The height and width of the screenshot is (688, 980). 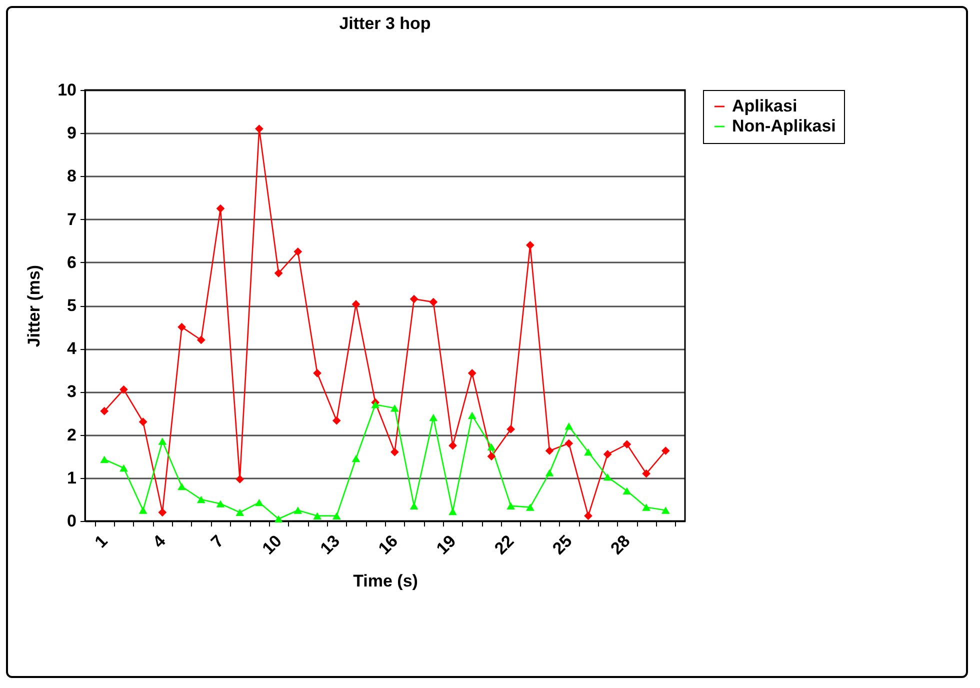 I want to click on y-tick-label: 3, so click(x=71, y=392).